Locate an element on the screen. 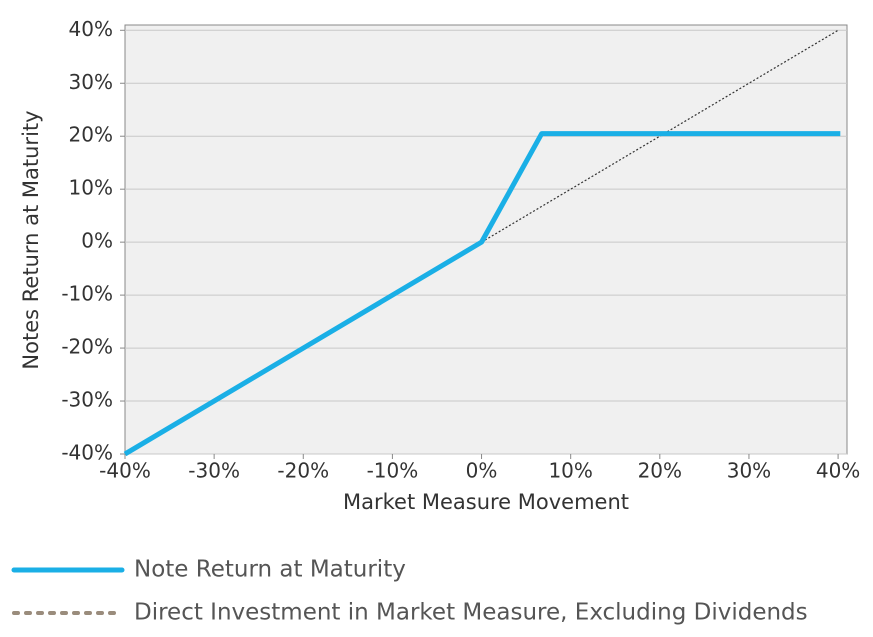  x-tick-label: 10% is located at coordinates (570, 471).